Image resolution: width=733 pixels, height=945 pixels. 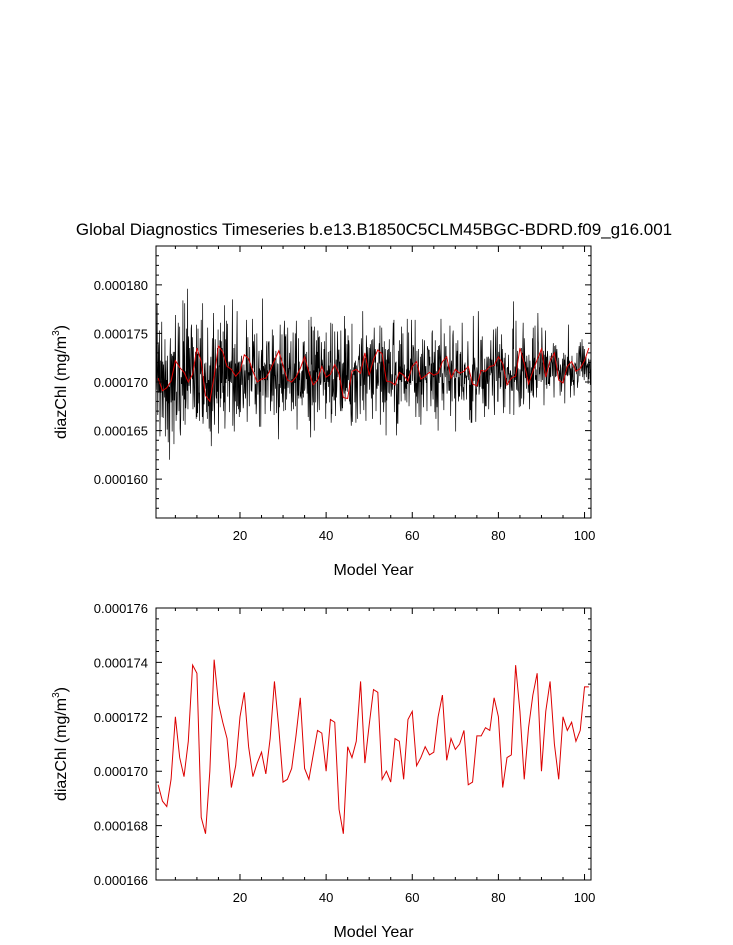 I want to click on bottom-x-tick-labels: 20 40 60 80 100, so click(x=414, y=897).